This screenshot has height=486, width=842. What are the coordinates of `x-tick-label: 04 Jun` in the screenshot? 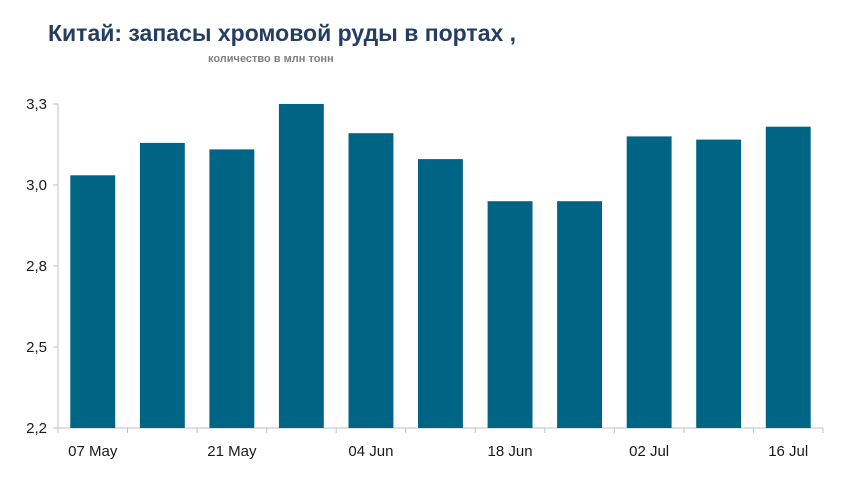 It's located at (370, 451).